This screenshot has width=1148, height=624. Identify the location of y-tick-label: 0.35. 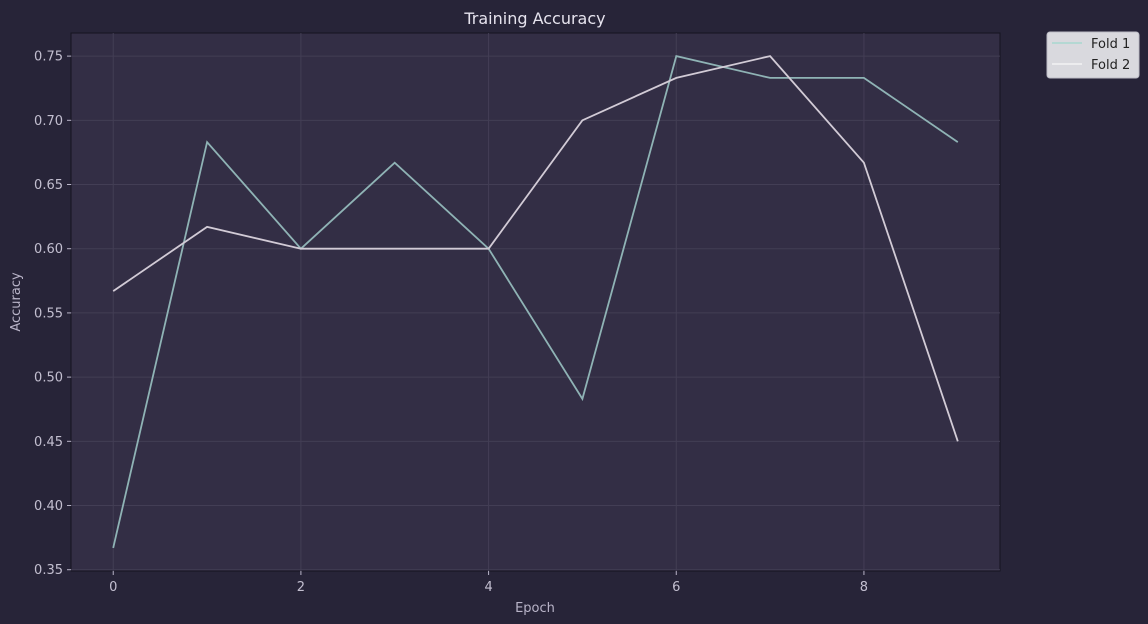
(48, 570).